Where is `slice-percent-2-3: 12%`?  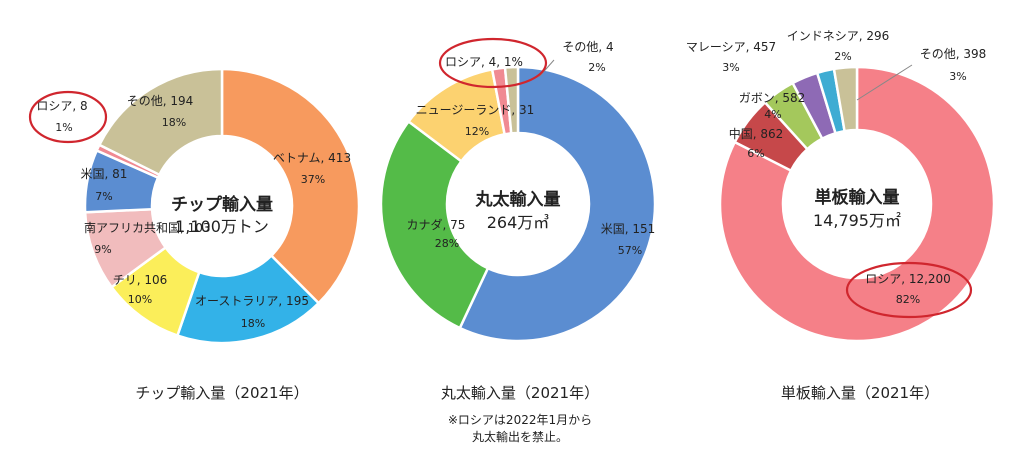
slice-percent-2-3: 12% is located at coordinates (477, 131).